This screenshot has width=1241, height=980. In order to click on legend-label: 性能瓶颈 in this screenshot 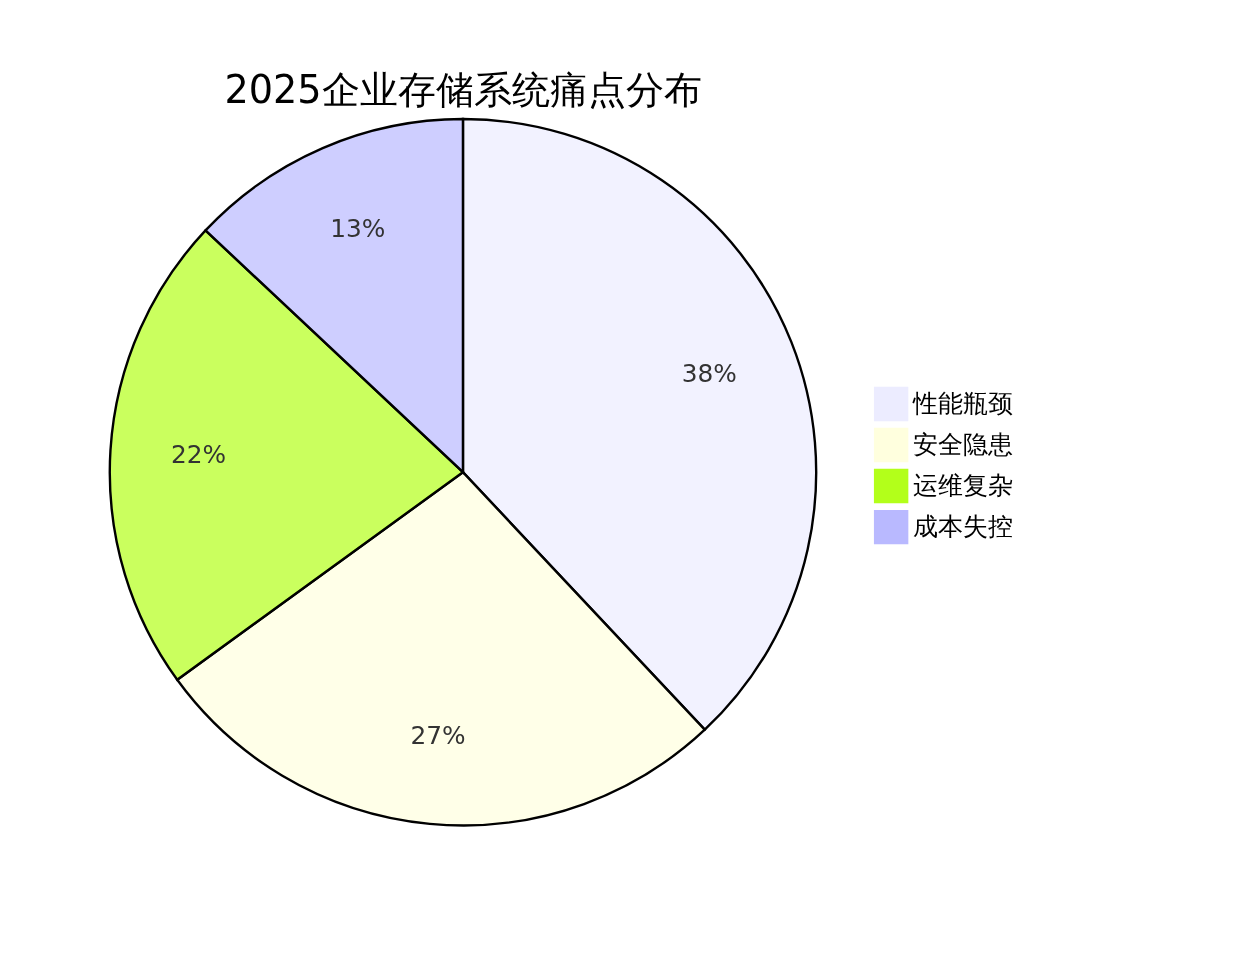, I will do `click(962, 403)`.